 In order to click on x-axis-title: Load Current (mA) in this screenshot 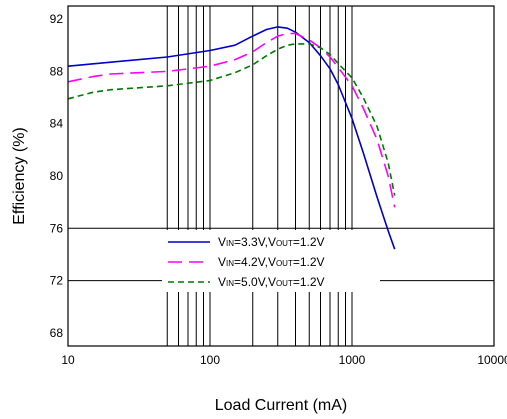, I will do `click(281, 405)`.